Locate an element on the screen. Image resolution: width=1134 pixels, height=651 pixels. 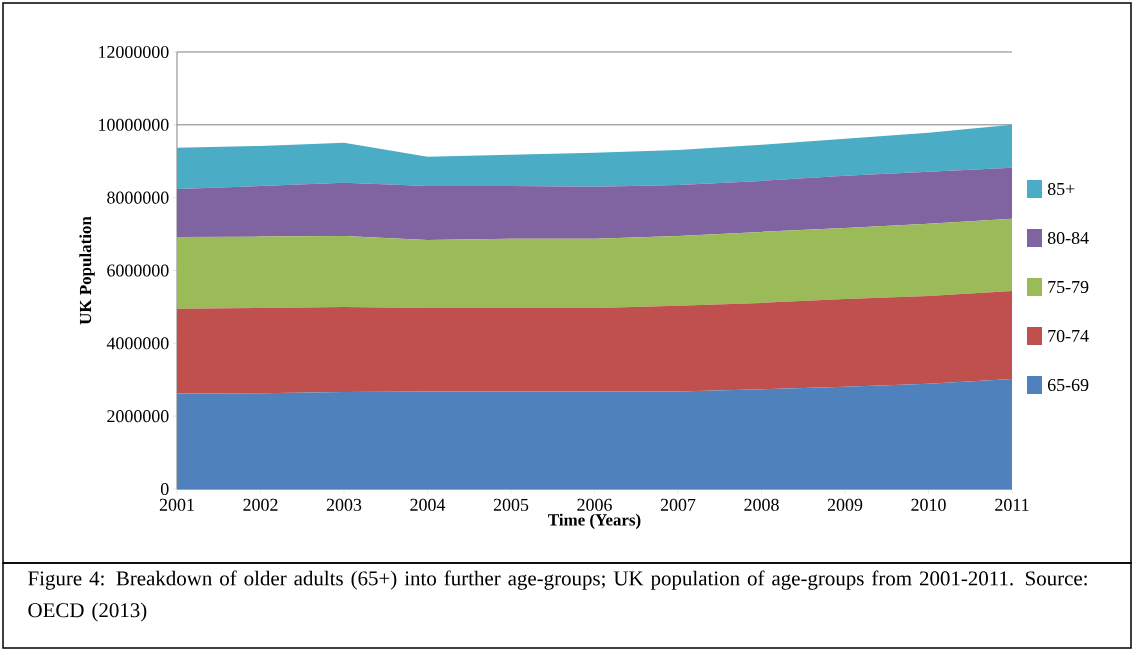
y-tick-label: 2000000 is located at coordinates (138, 416).